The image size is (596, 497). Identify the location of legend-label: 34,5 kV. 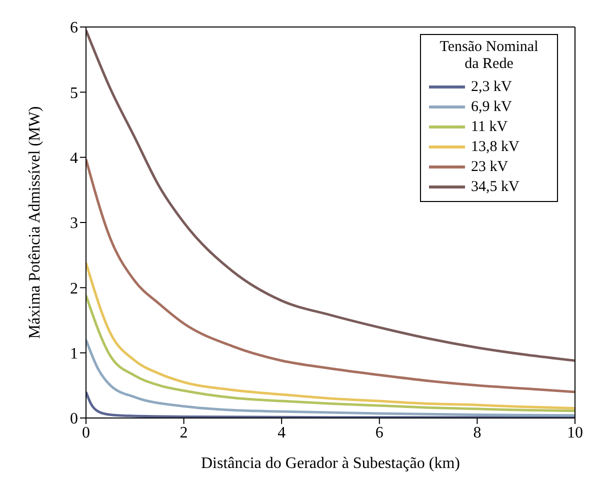
(495, 187).